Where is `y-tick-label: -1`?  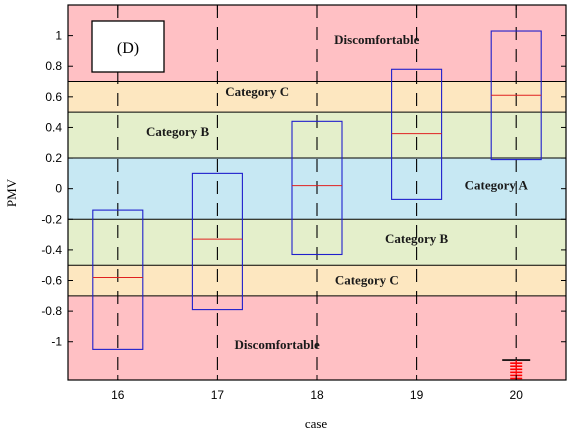
y-tick-label: -1 is located at coordinates (56, 342).